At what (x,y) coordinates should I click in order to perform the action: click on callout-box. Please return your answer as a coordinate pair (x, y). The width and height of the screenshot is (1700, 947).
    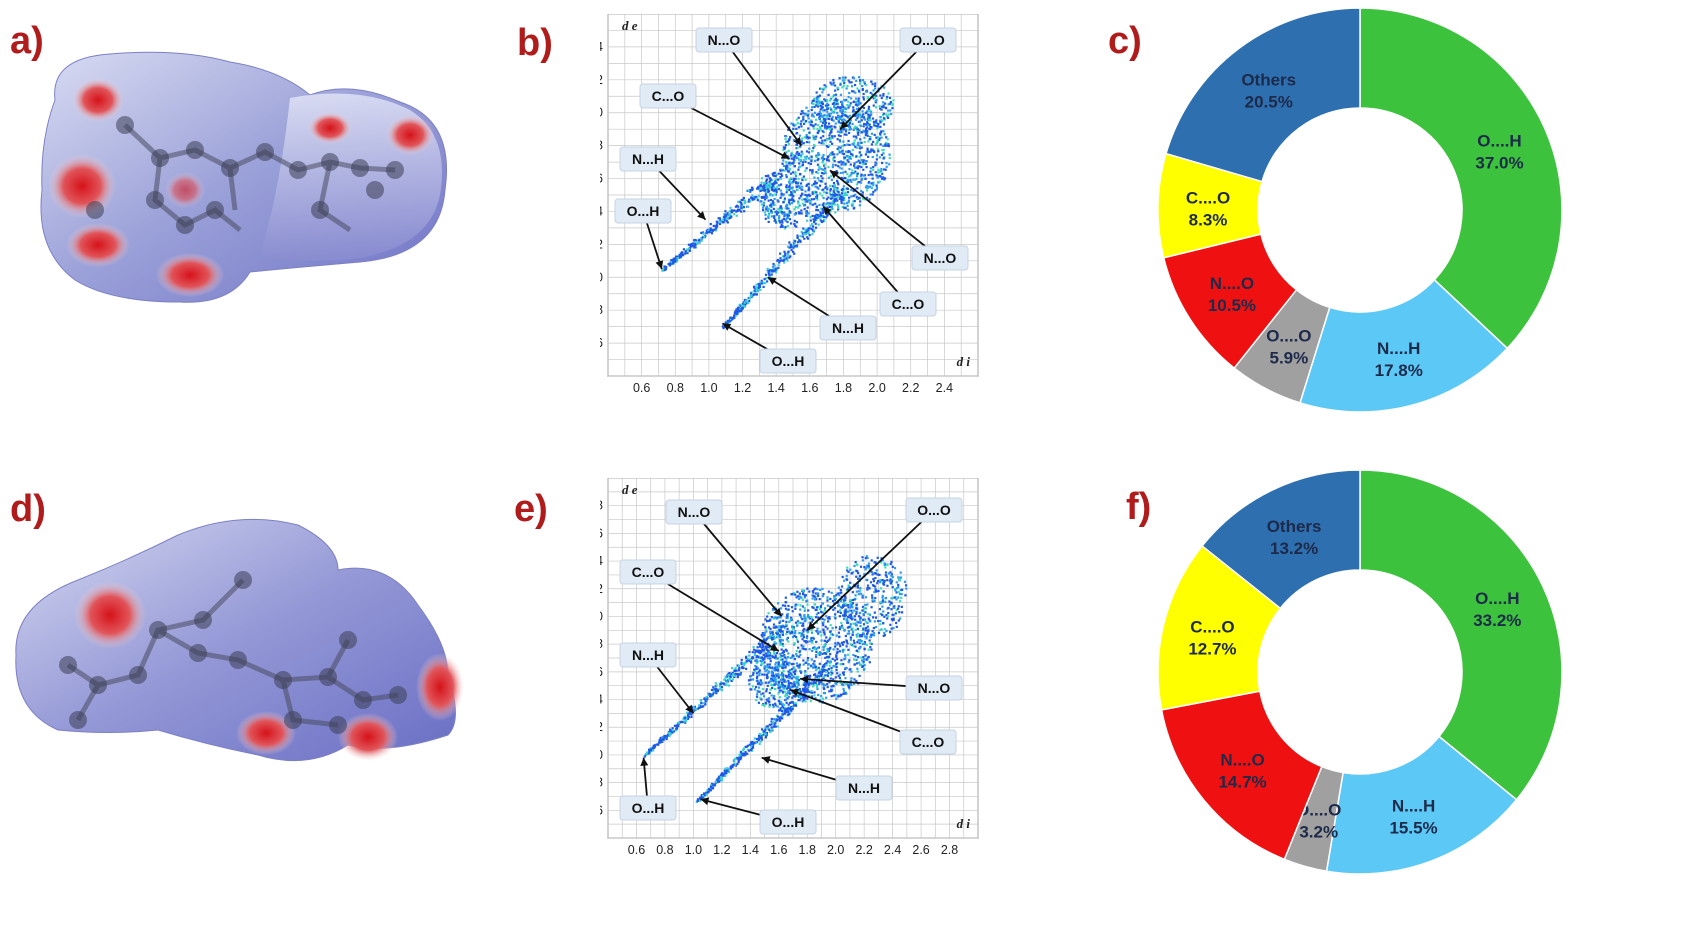
    Looking at the image, I should click on (648, 159).